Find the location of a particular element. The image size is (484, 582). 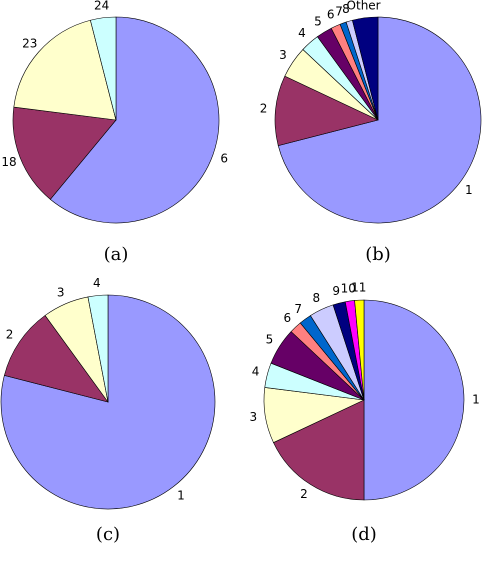

slice-label: 23 is located at coordinates (29, 43).